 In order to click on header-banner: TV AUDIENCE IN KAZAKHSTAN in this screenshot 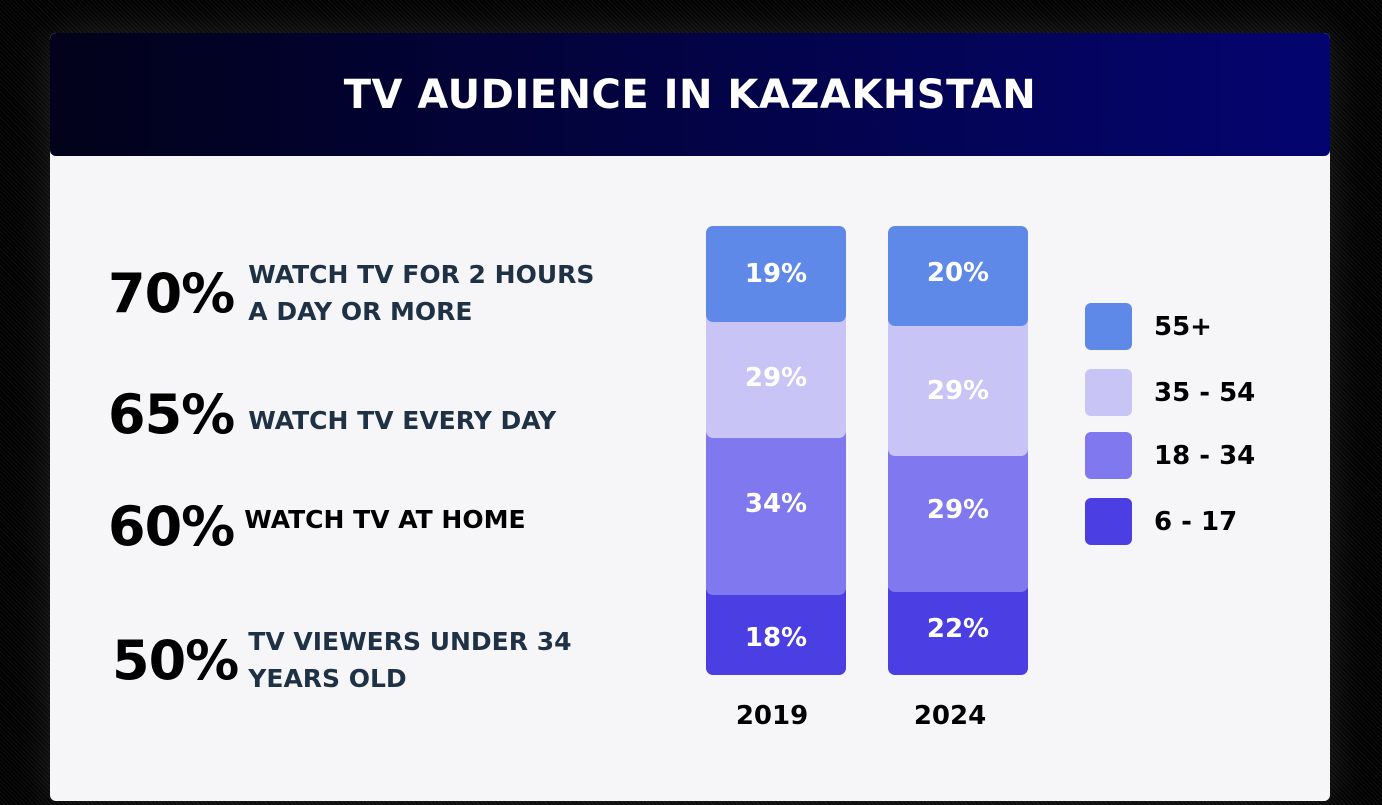, I will do `click(690, 94)`.